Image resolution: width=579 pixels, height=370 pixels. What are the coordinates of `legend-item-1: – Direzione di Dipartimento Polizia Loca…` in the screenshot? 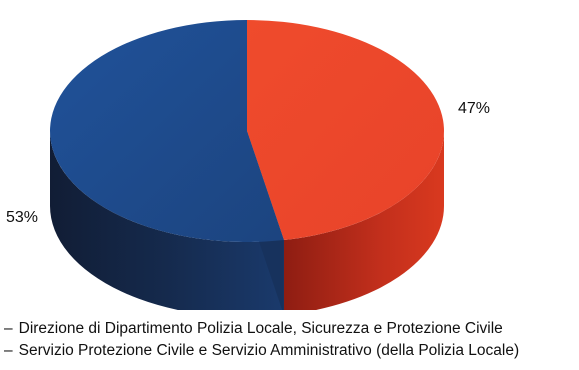 It's located at (291, 329).